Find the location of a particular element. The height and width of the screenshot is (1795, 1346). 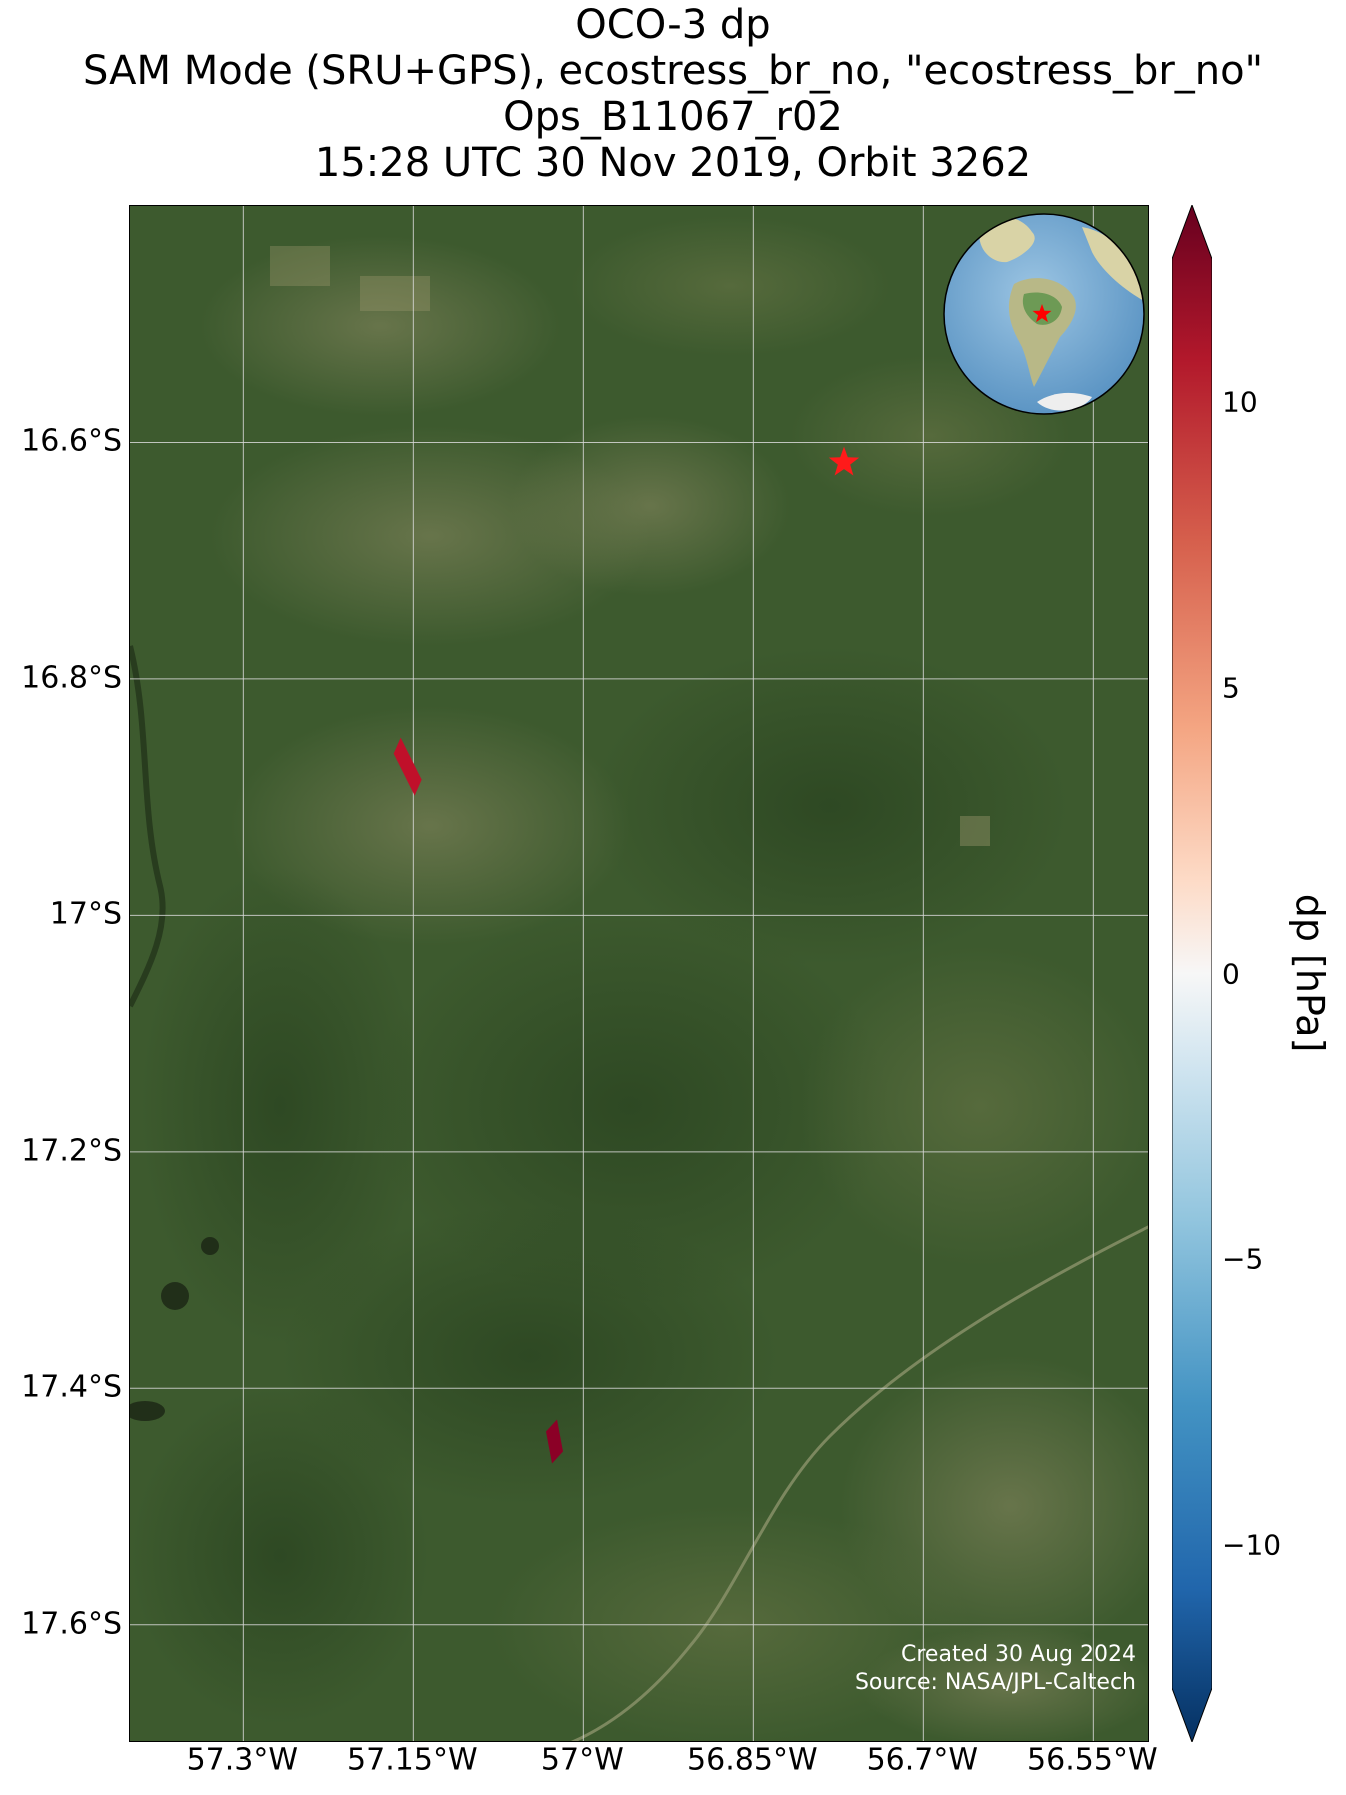

credit-source: Source: NASA/JPL-Caltech is located at coordinates (995, 1682).